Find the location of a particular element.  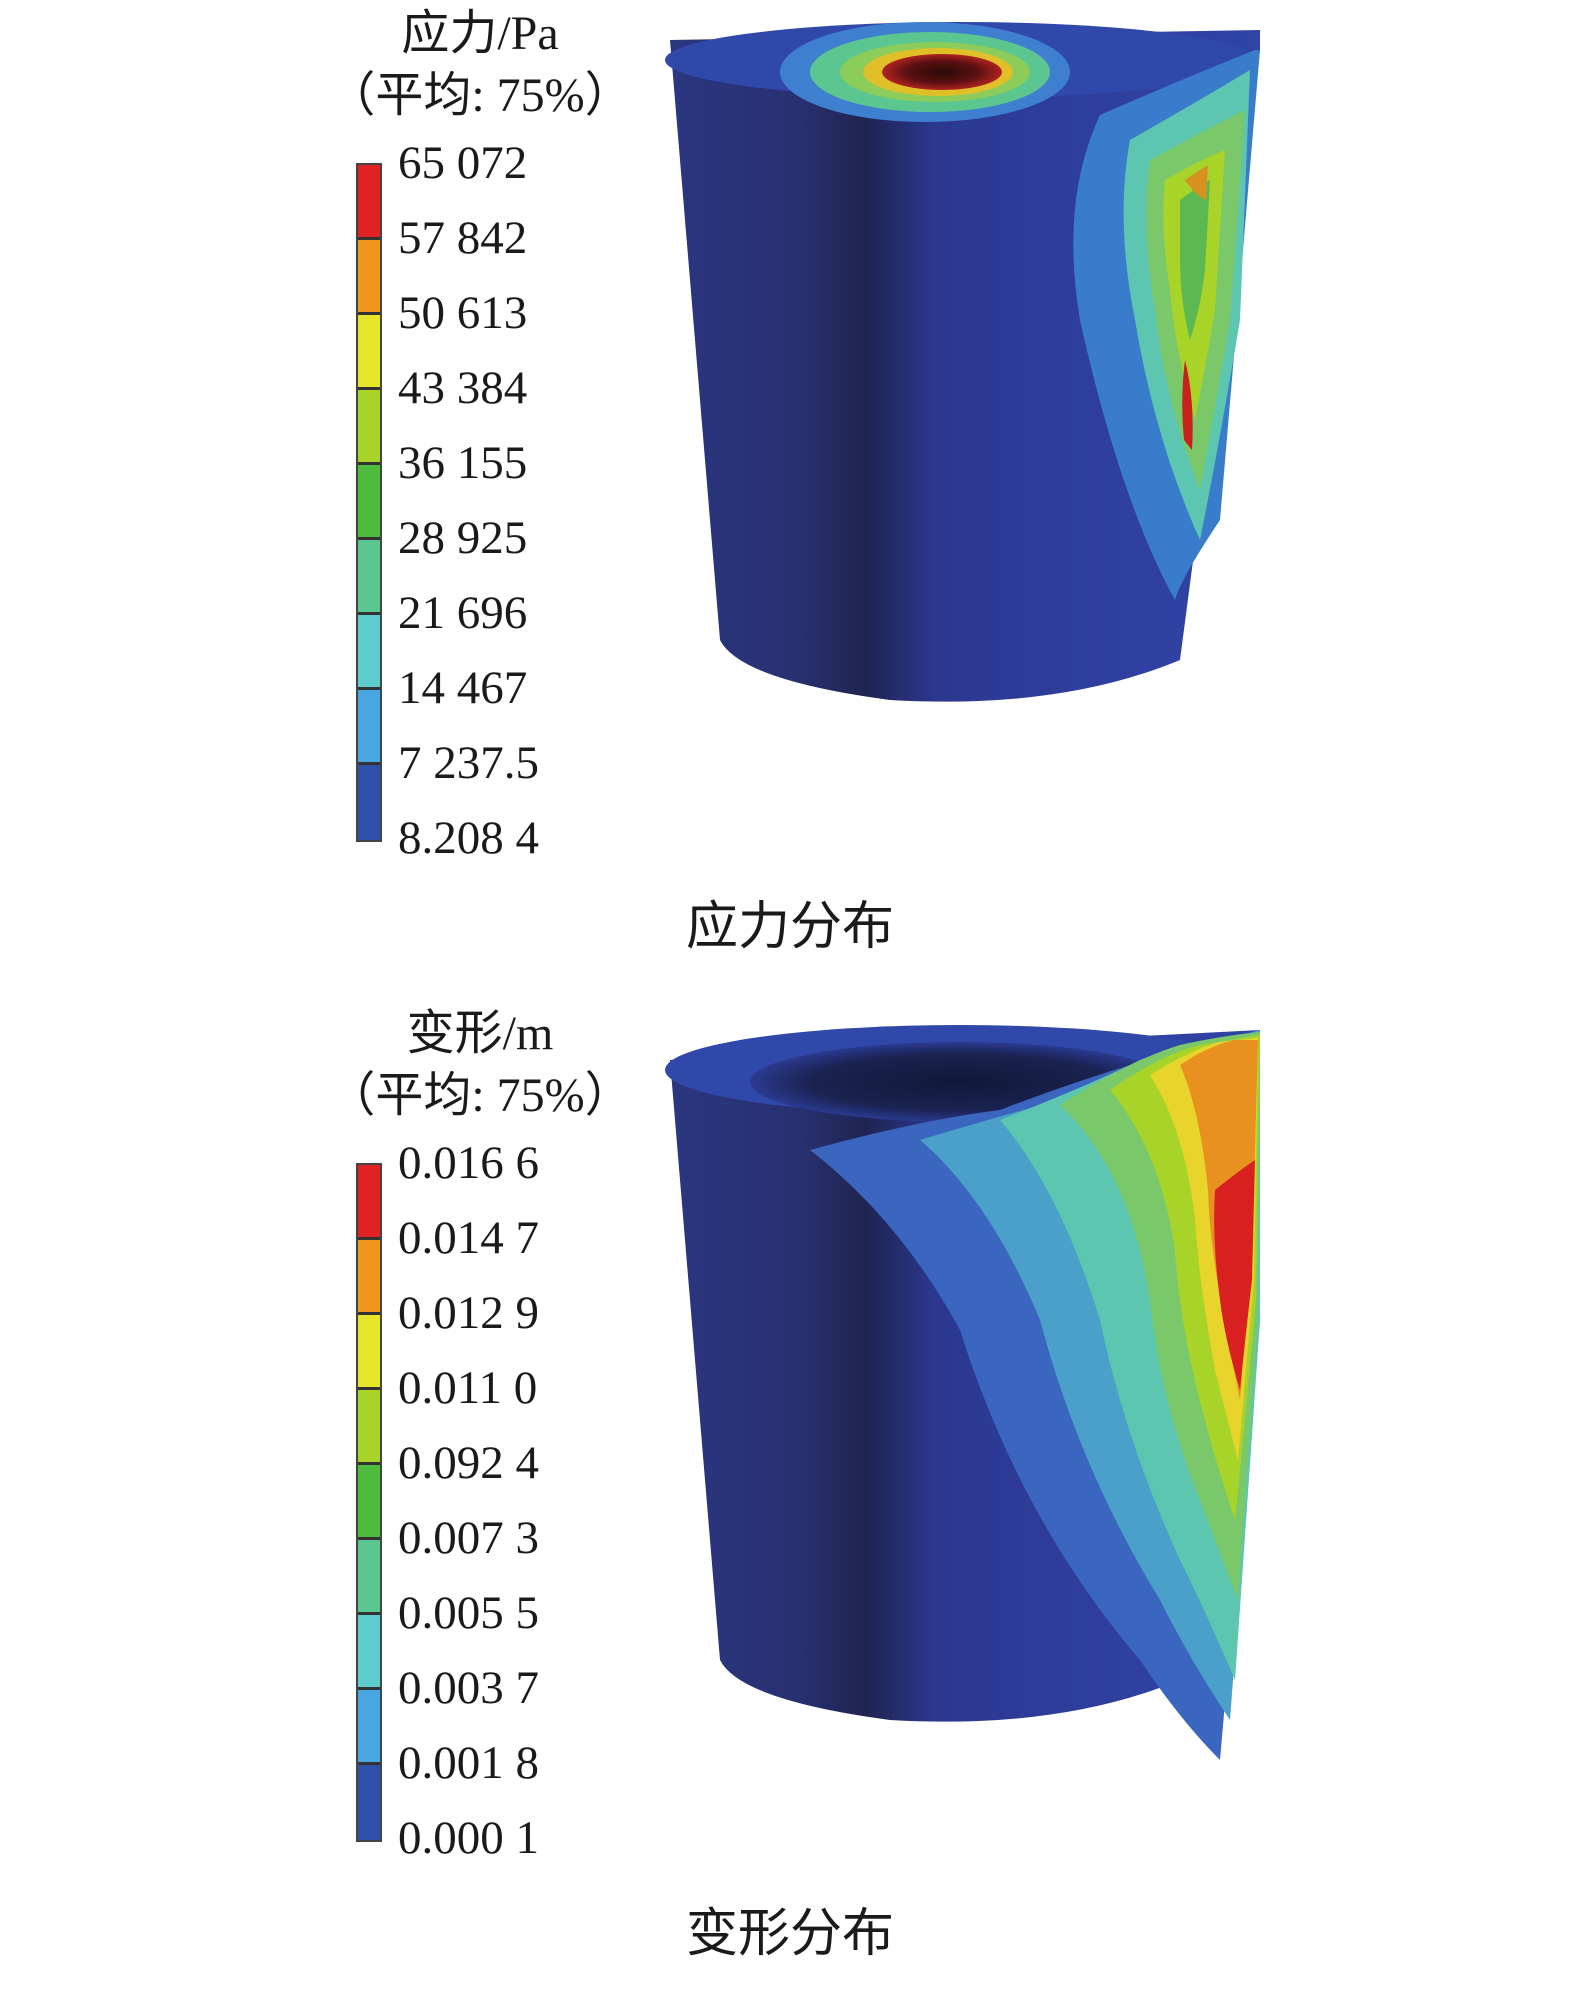

deformation-tick-label: 0.014 7 is located at coordinates (468, 1238).